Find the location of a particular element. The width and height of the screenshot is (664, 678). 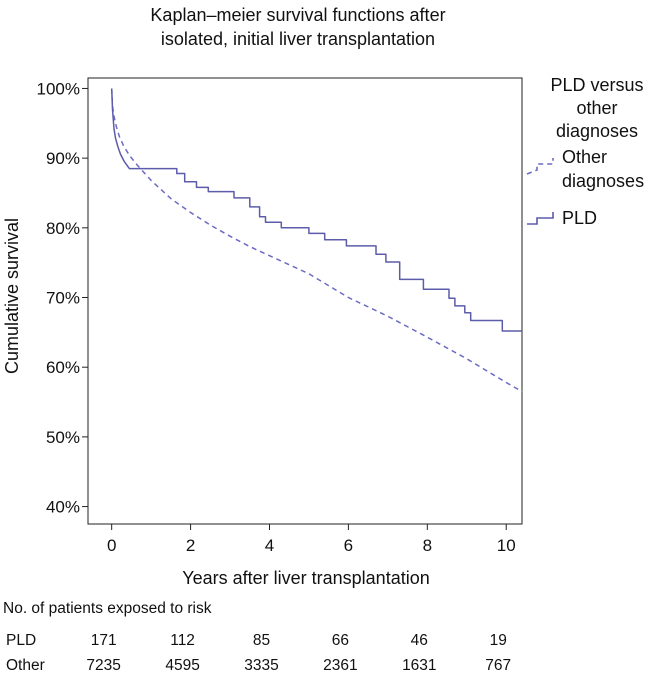

x-tick-label: 4 is located at coordinates (269, 545).